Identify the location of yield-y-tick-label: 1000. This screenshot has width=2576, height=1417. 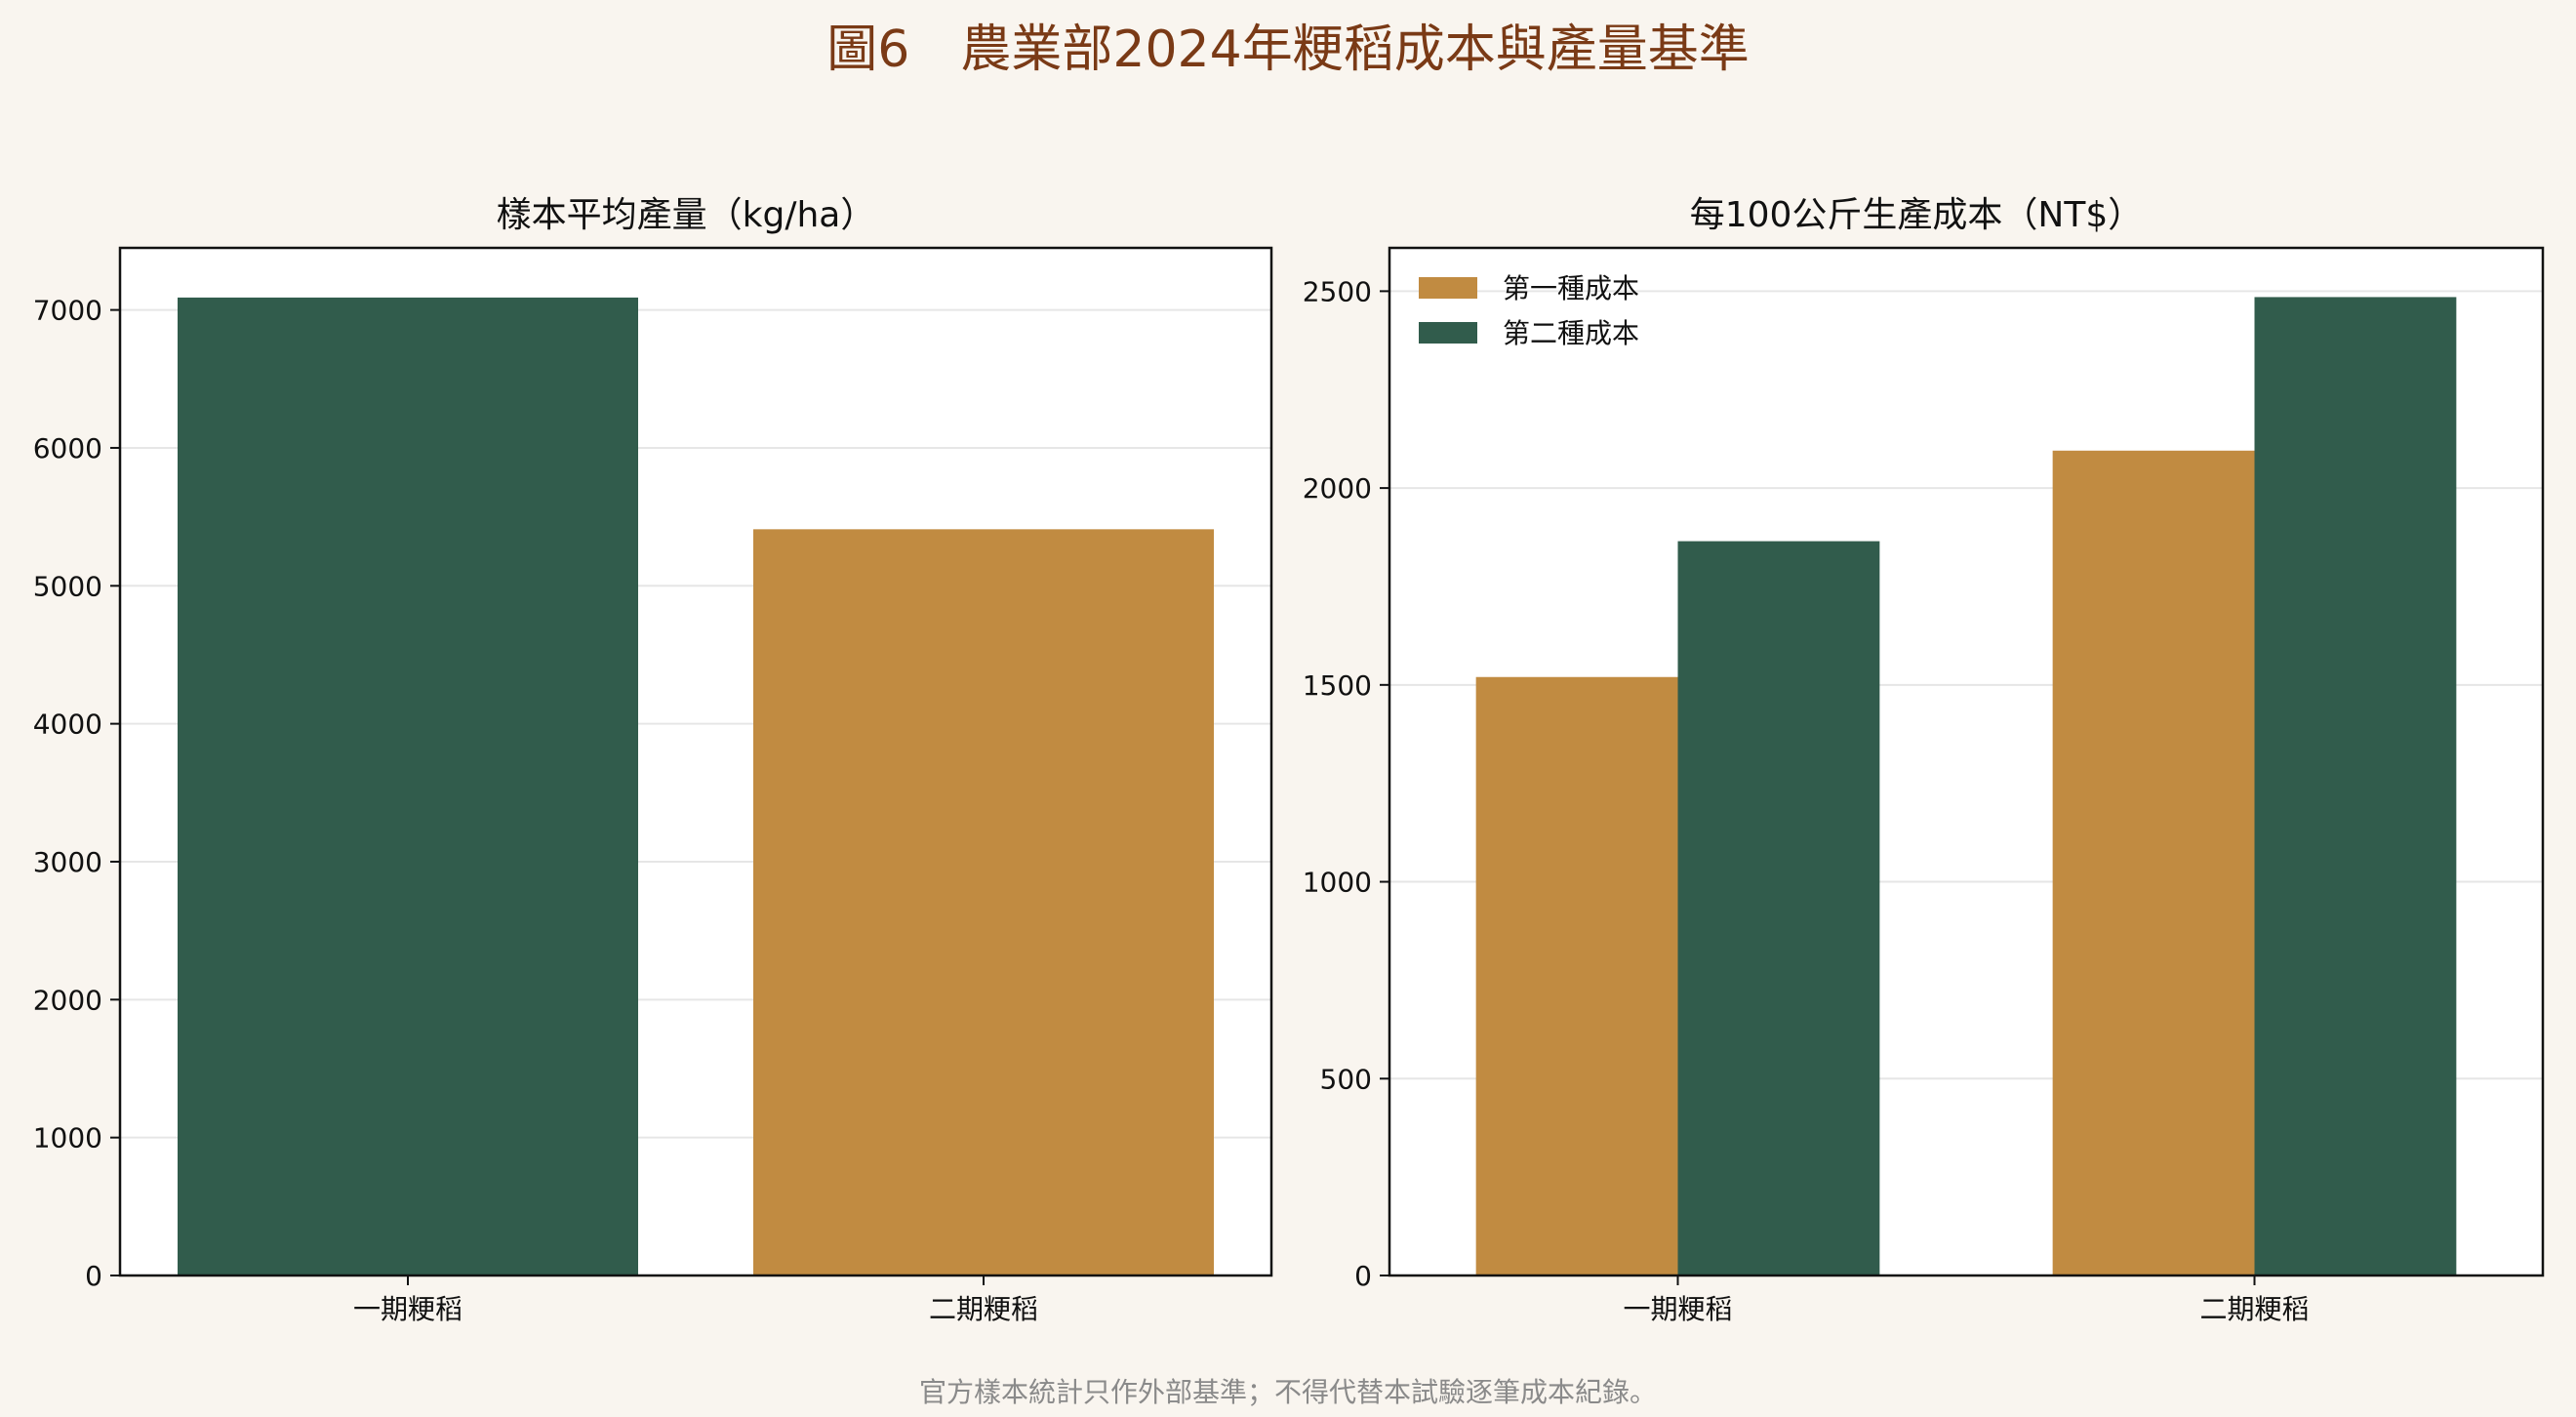
(67, 1138).